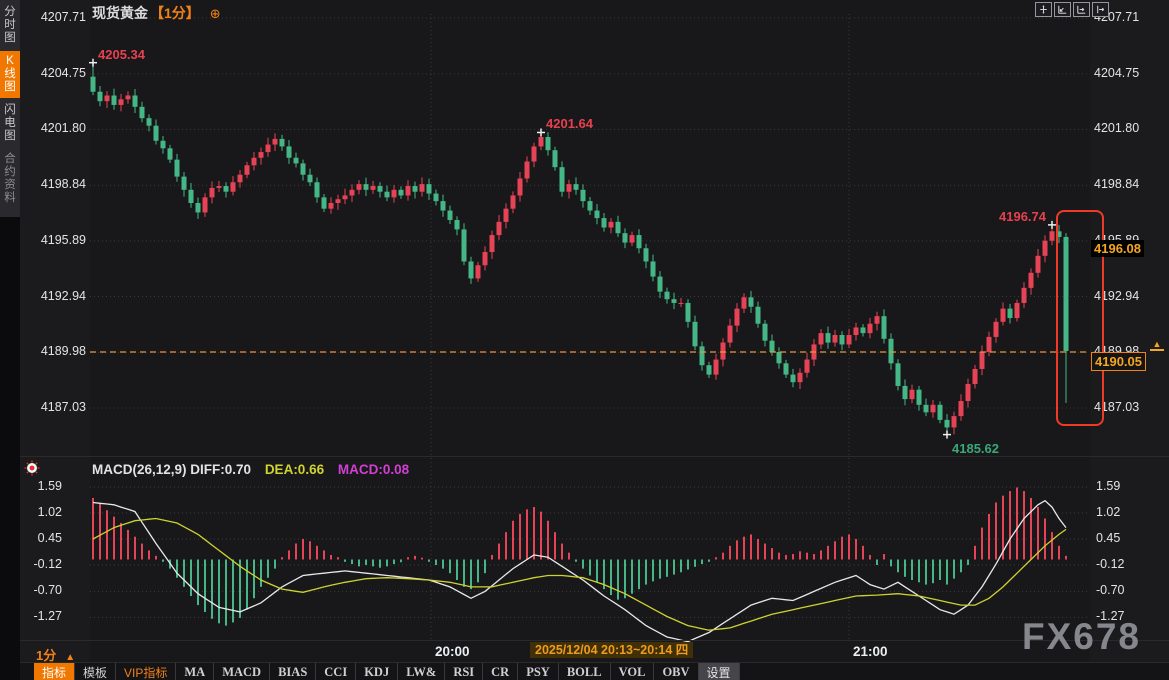 This screenshot has height=680, width=1169. Describe the element at coordinates (1072, 9) in the screenshot. I see `chart-scale-tools` at that location.